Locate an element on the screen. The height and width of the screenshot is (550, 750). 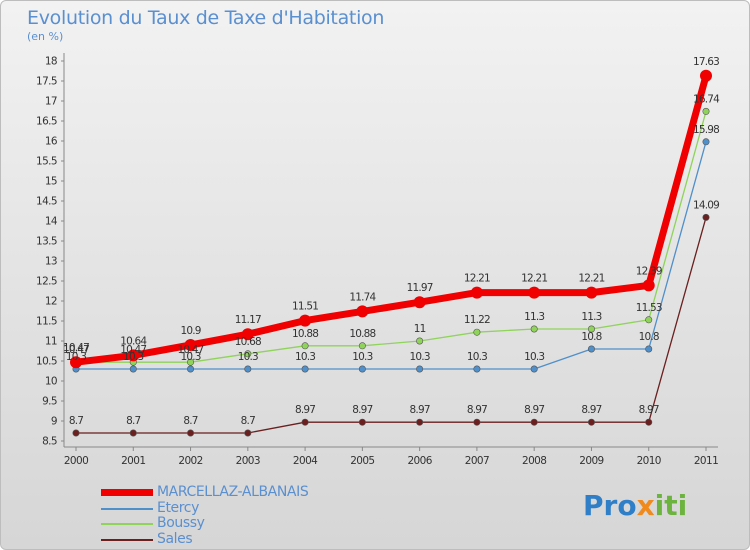
y-tick-label: 11.5 is located at coordinates (46, 322).